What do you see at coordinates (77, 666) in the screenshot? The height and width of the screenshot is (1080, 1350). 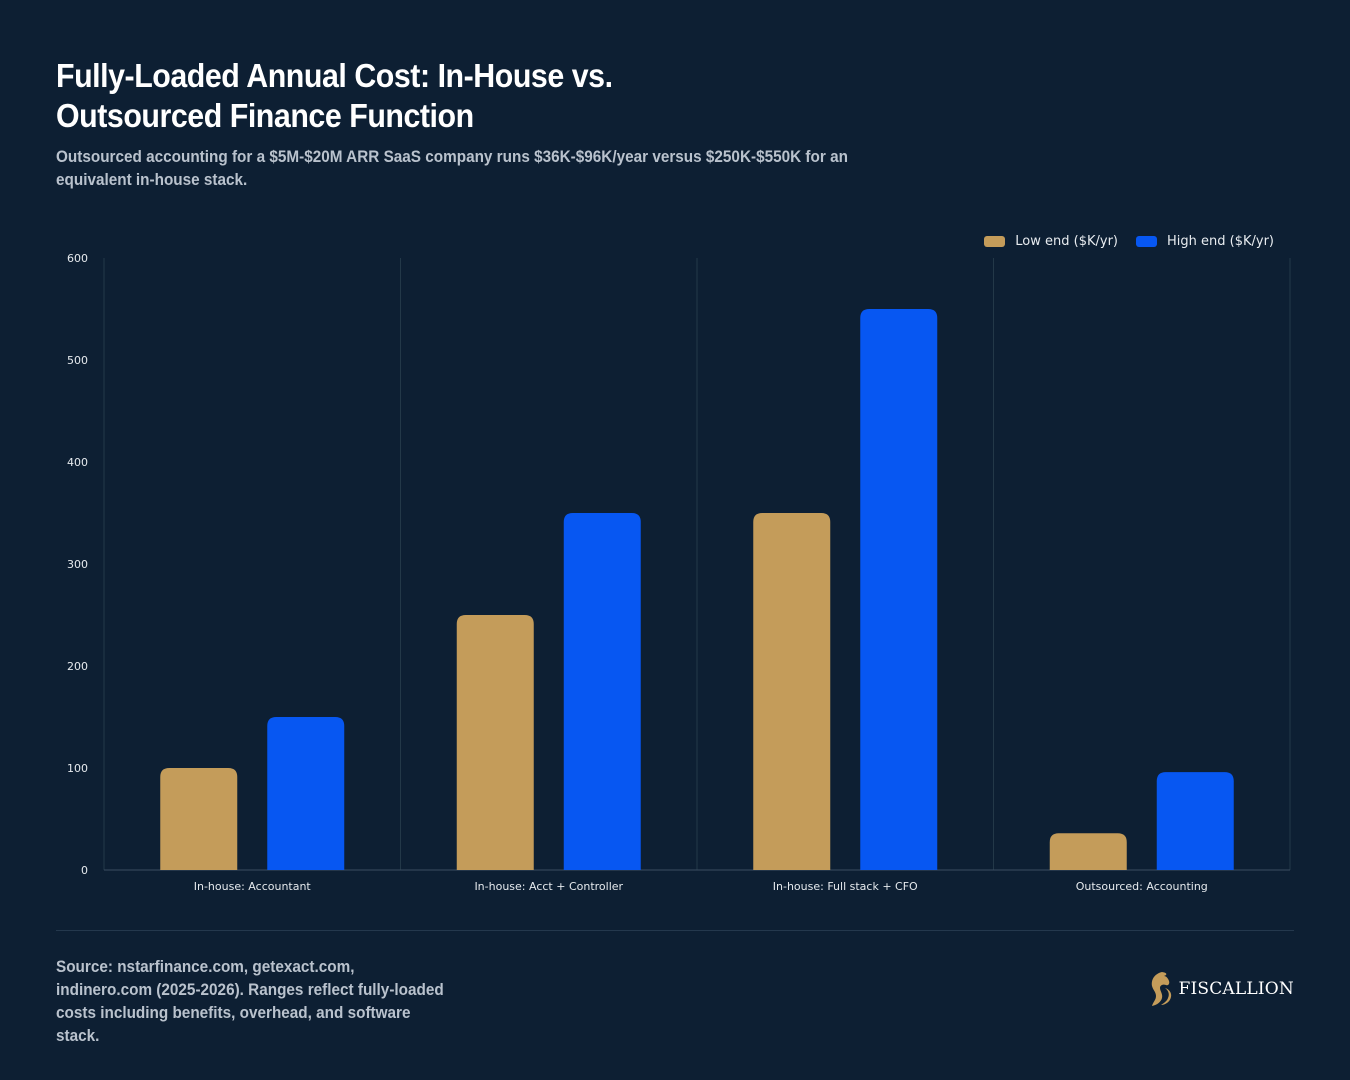 I see `y-tick-label: 200` at bounding box center [77, 666].